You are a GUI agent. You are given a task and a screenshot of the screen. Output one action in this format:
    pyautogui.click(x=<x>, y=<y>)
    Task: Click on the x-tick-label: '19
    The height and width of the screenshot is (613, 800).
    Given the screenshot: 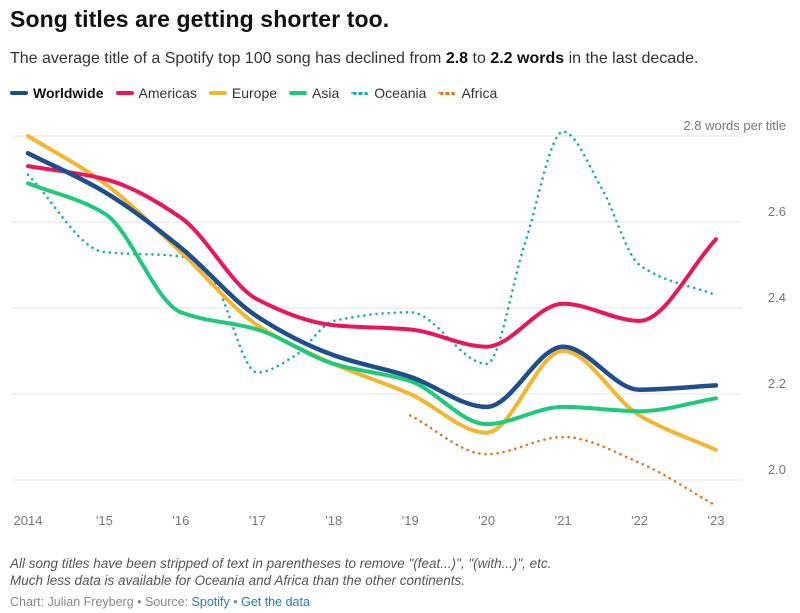 What is the action you would take?
    pyautogui.click(x=410, y=520)
    